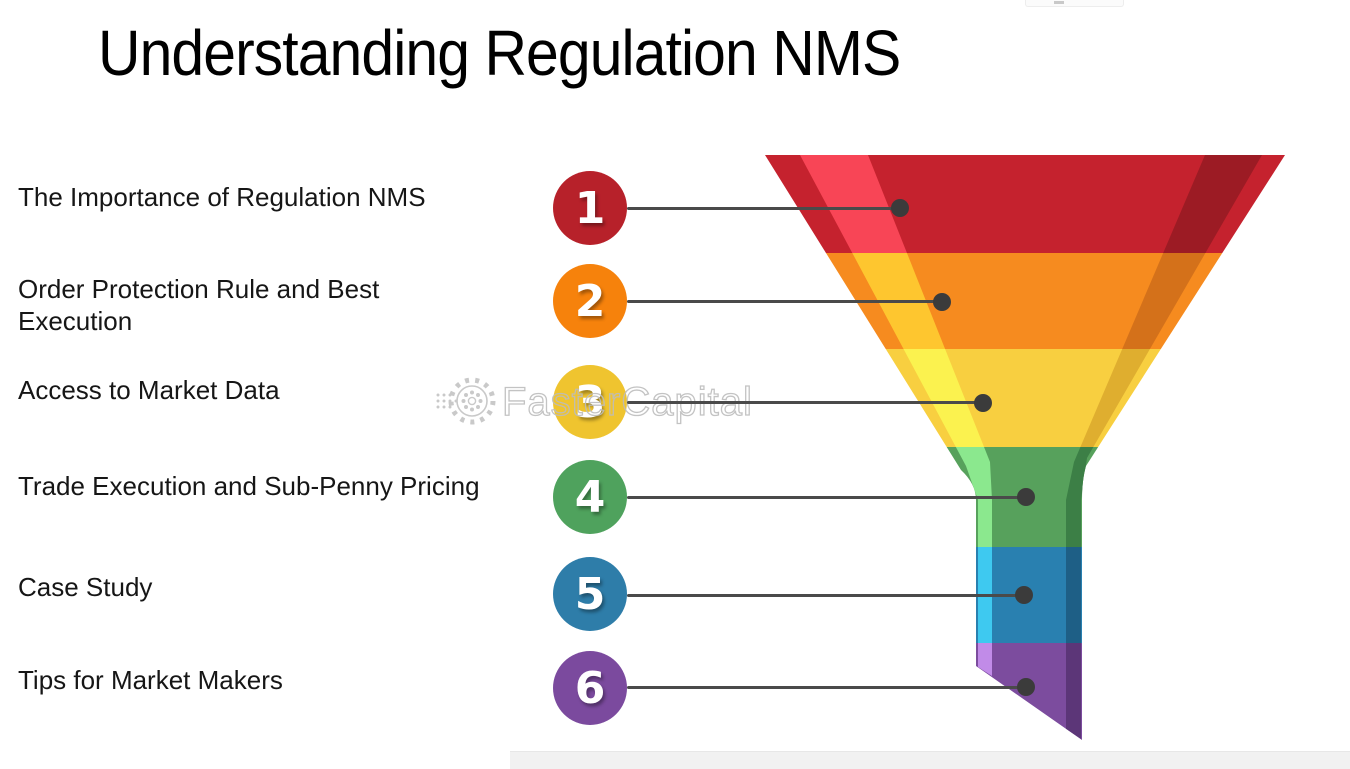 The height and width of the screenshot is (769, 1350). I want to click on step-circle-2: 2, so click(590, 301).